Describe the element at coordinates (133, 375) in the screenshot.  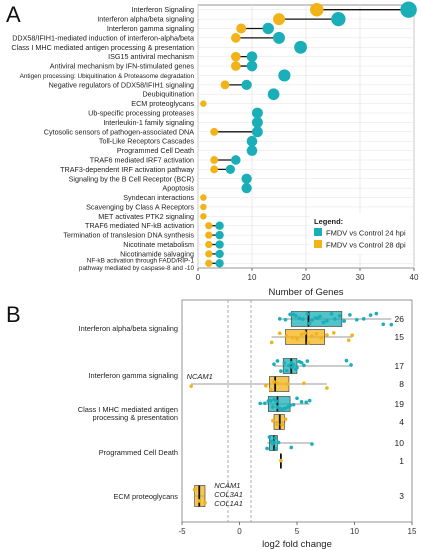
I see `panel-b-group-label: Interferon gamma signaling` at that location.